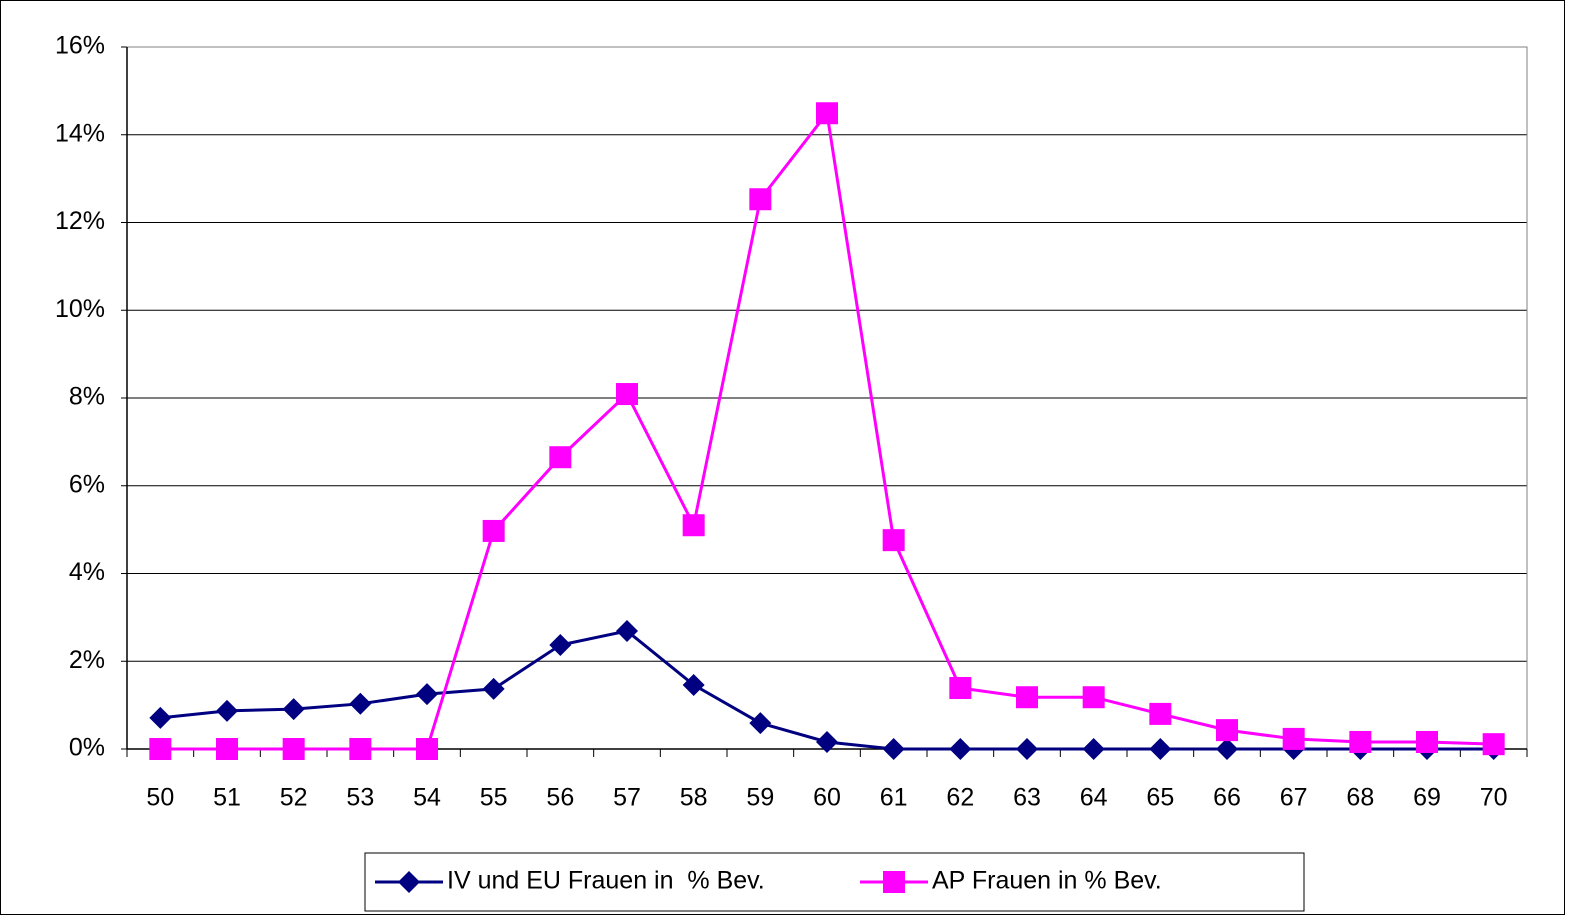  What do you see at coordinates (87, 397) in the screenshot?
I see `y-tick-label: 8%` at bounding box center [87, 397].